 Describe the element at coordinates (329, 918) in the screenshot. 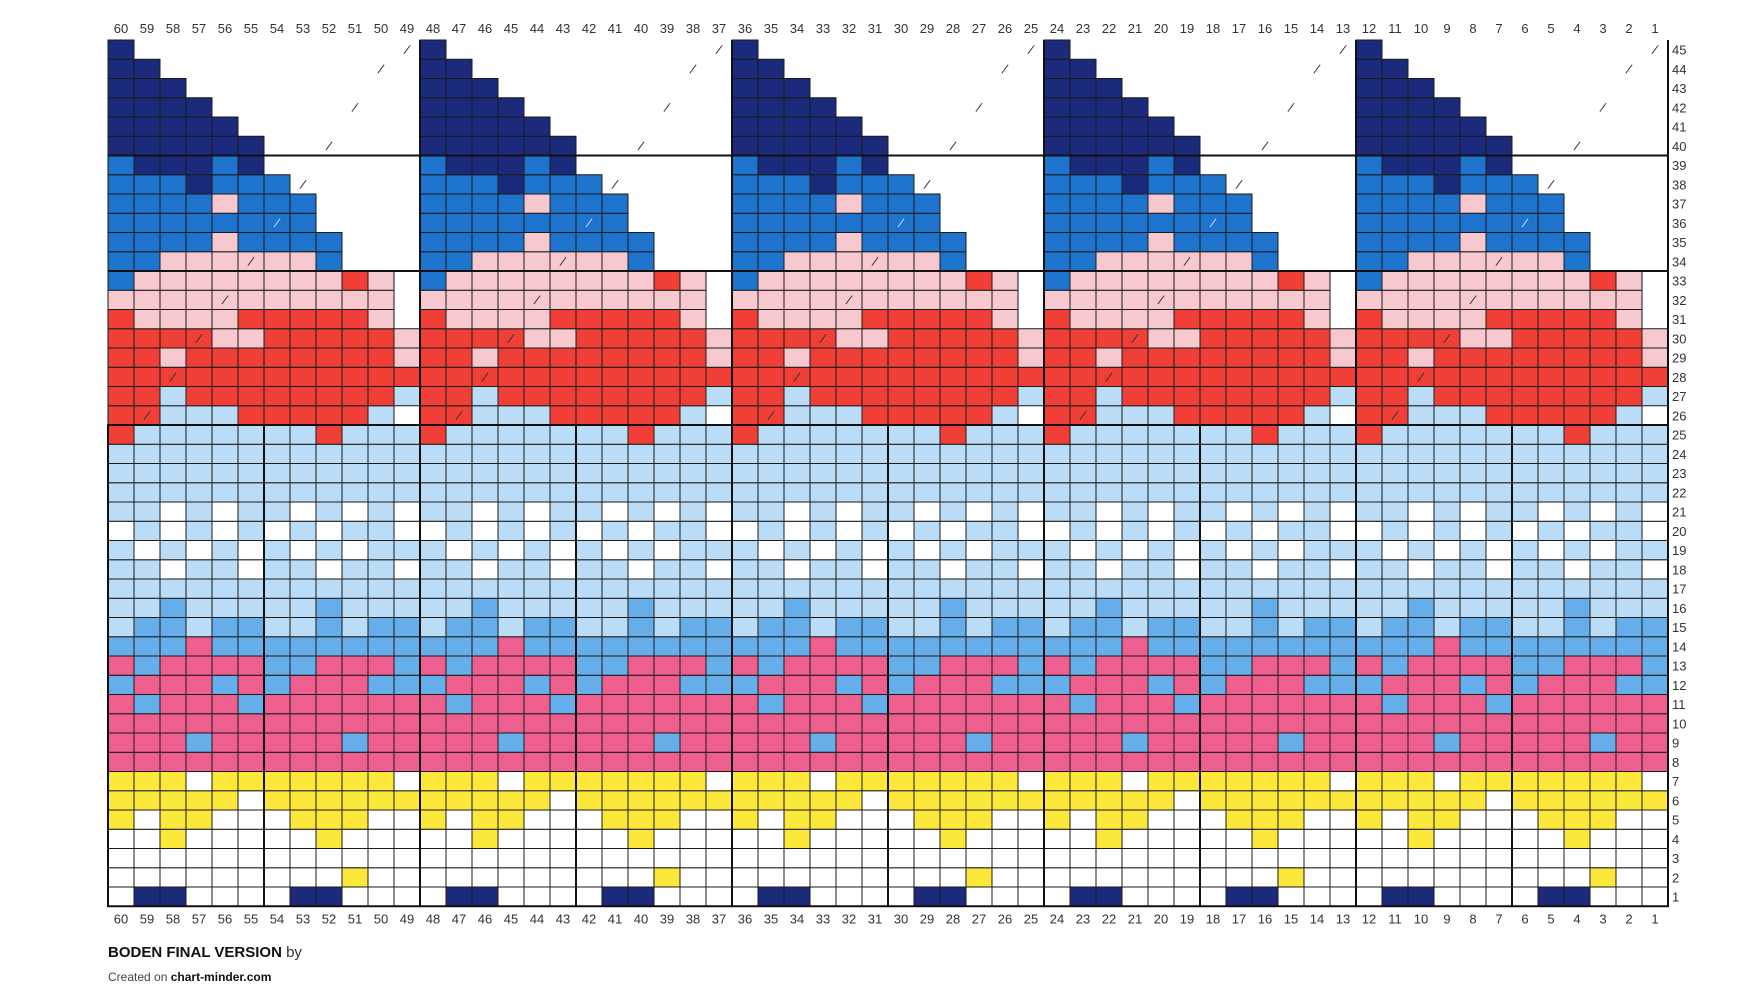

I see `column-number: 52` at that location.